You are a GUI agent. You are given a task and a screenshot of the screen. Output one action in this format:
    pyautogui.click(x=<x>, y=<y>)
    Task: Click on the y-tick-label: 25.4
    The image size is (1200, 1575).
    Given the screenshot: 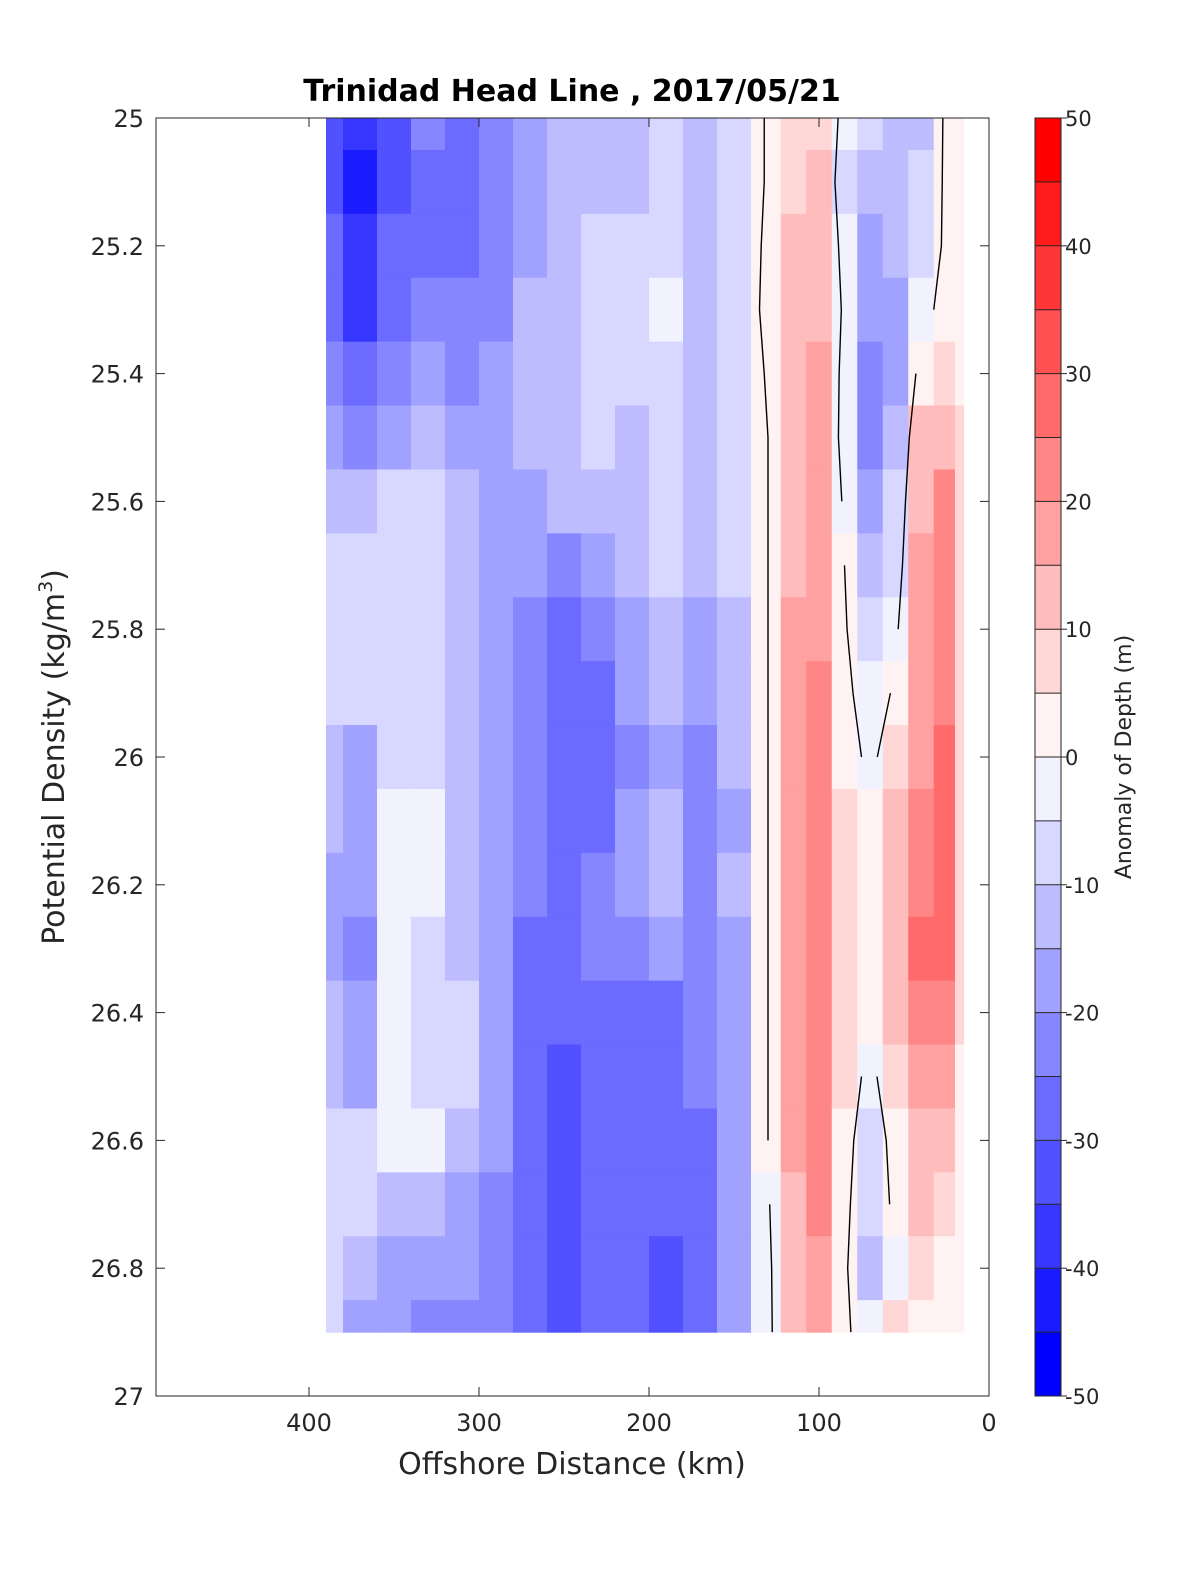 What is the action you would take?
    pyautogui.click(x=117, y=375)
    